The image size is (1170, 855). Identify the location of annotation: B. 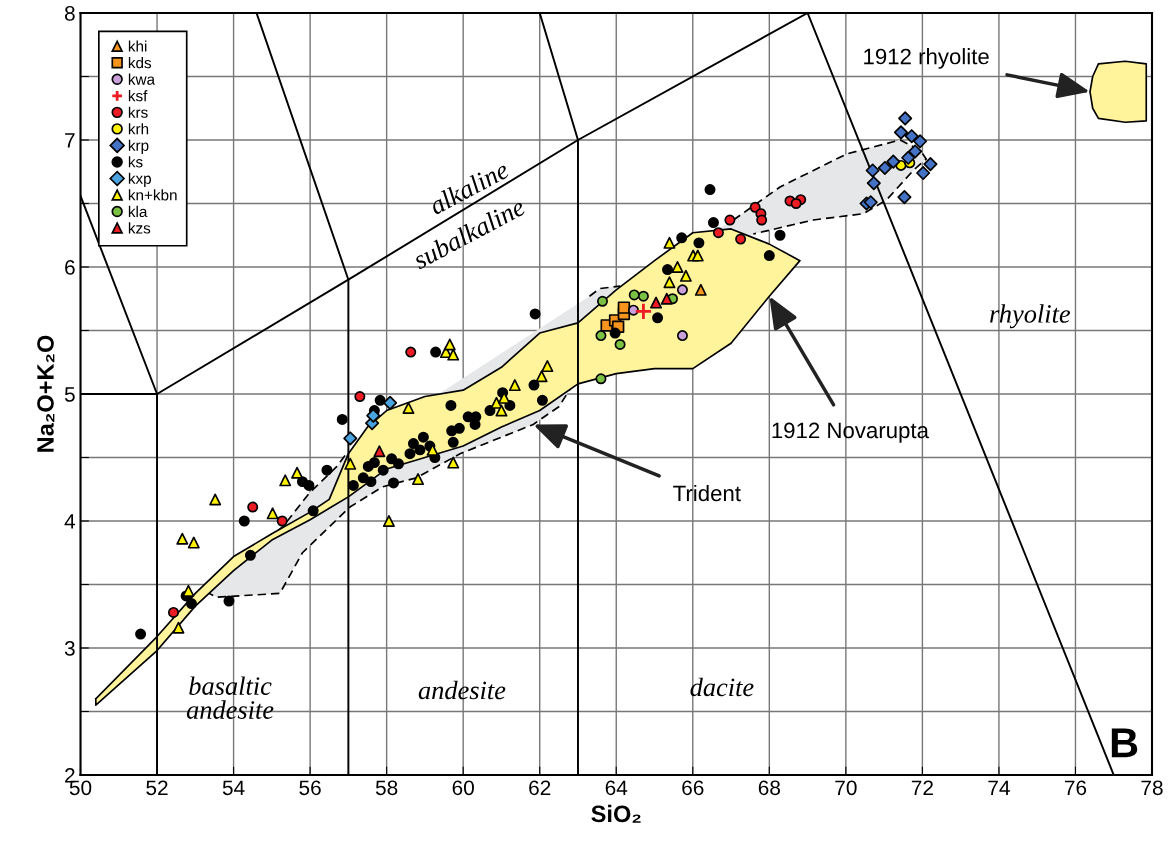
(1124, 743).